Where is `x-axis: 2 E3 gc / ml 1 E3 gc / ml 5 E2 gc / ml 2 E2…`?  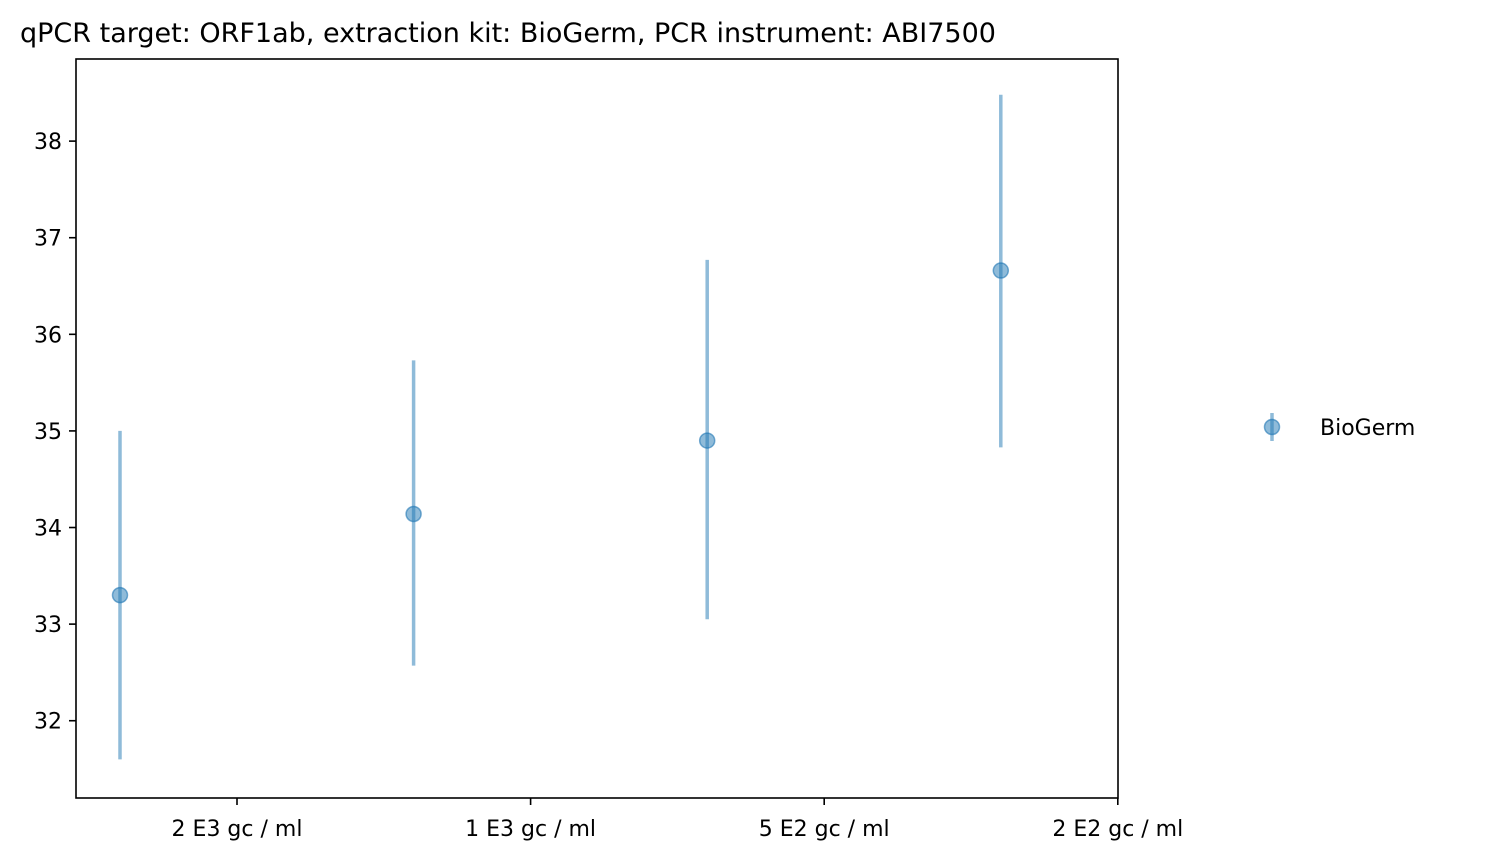 x-axis: 2 E3 gc / ml 1 E3 gc / ml 5 E2 gc / ml 2 E2… is located at coordinates (677, 820).